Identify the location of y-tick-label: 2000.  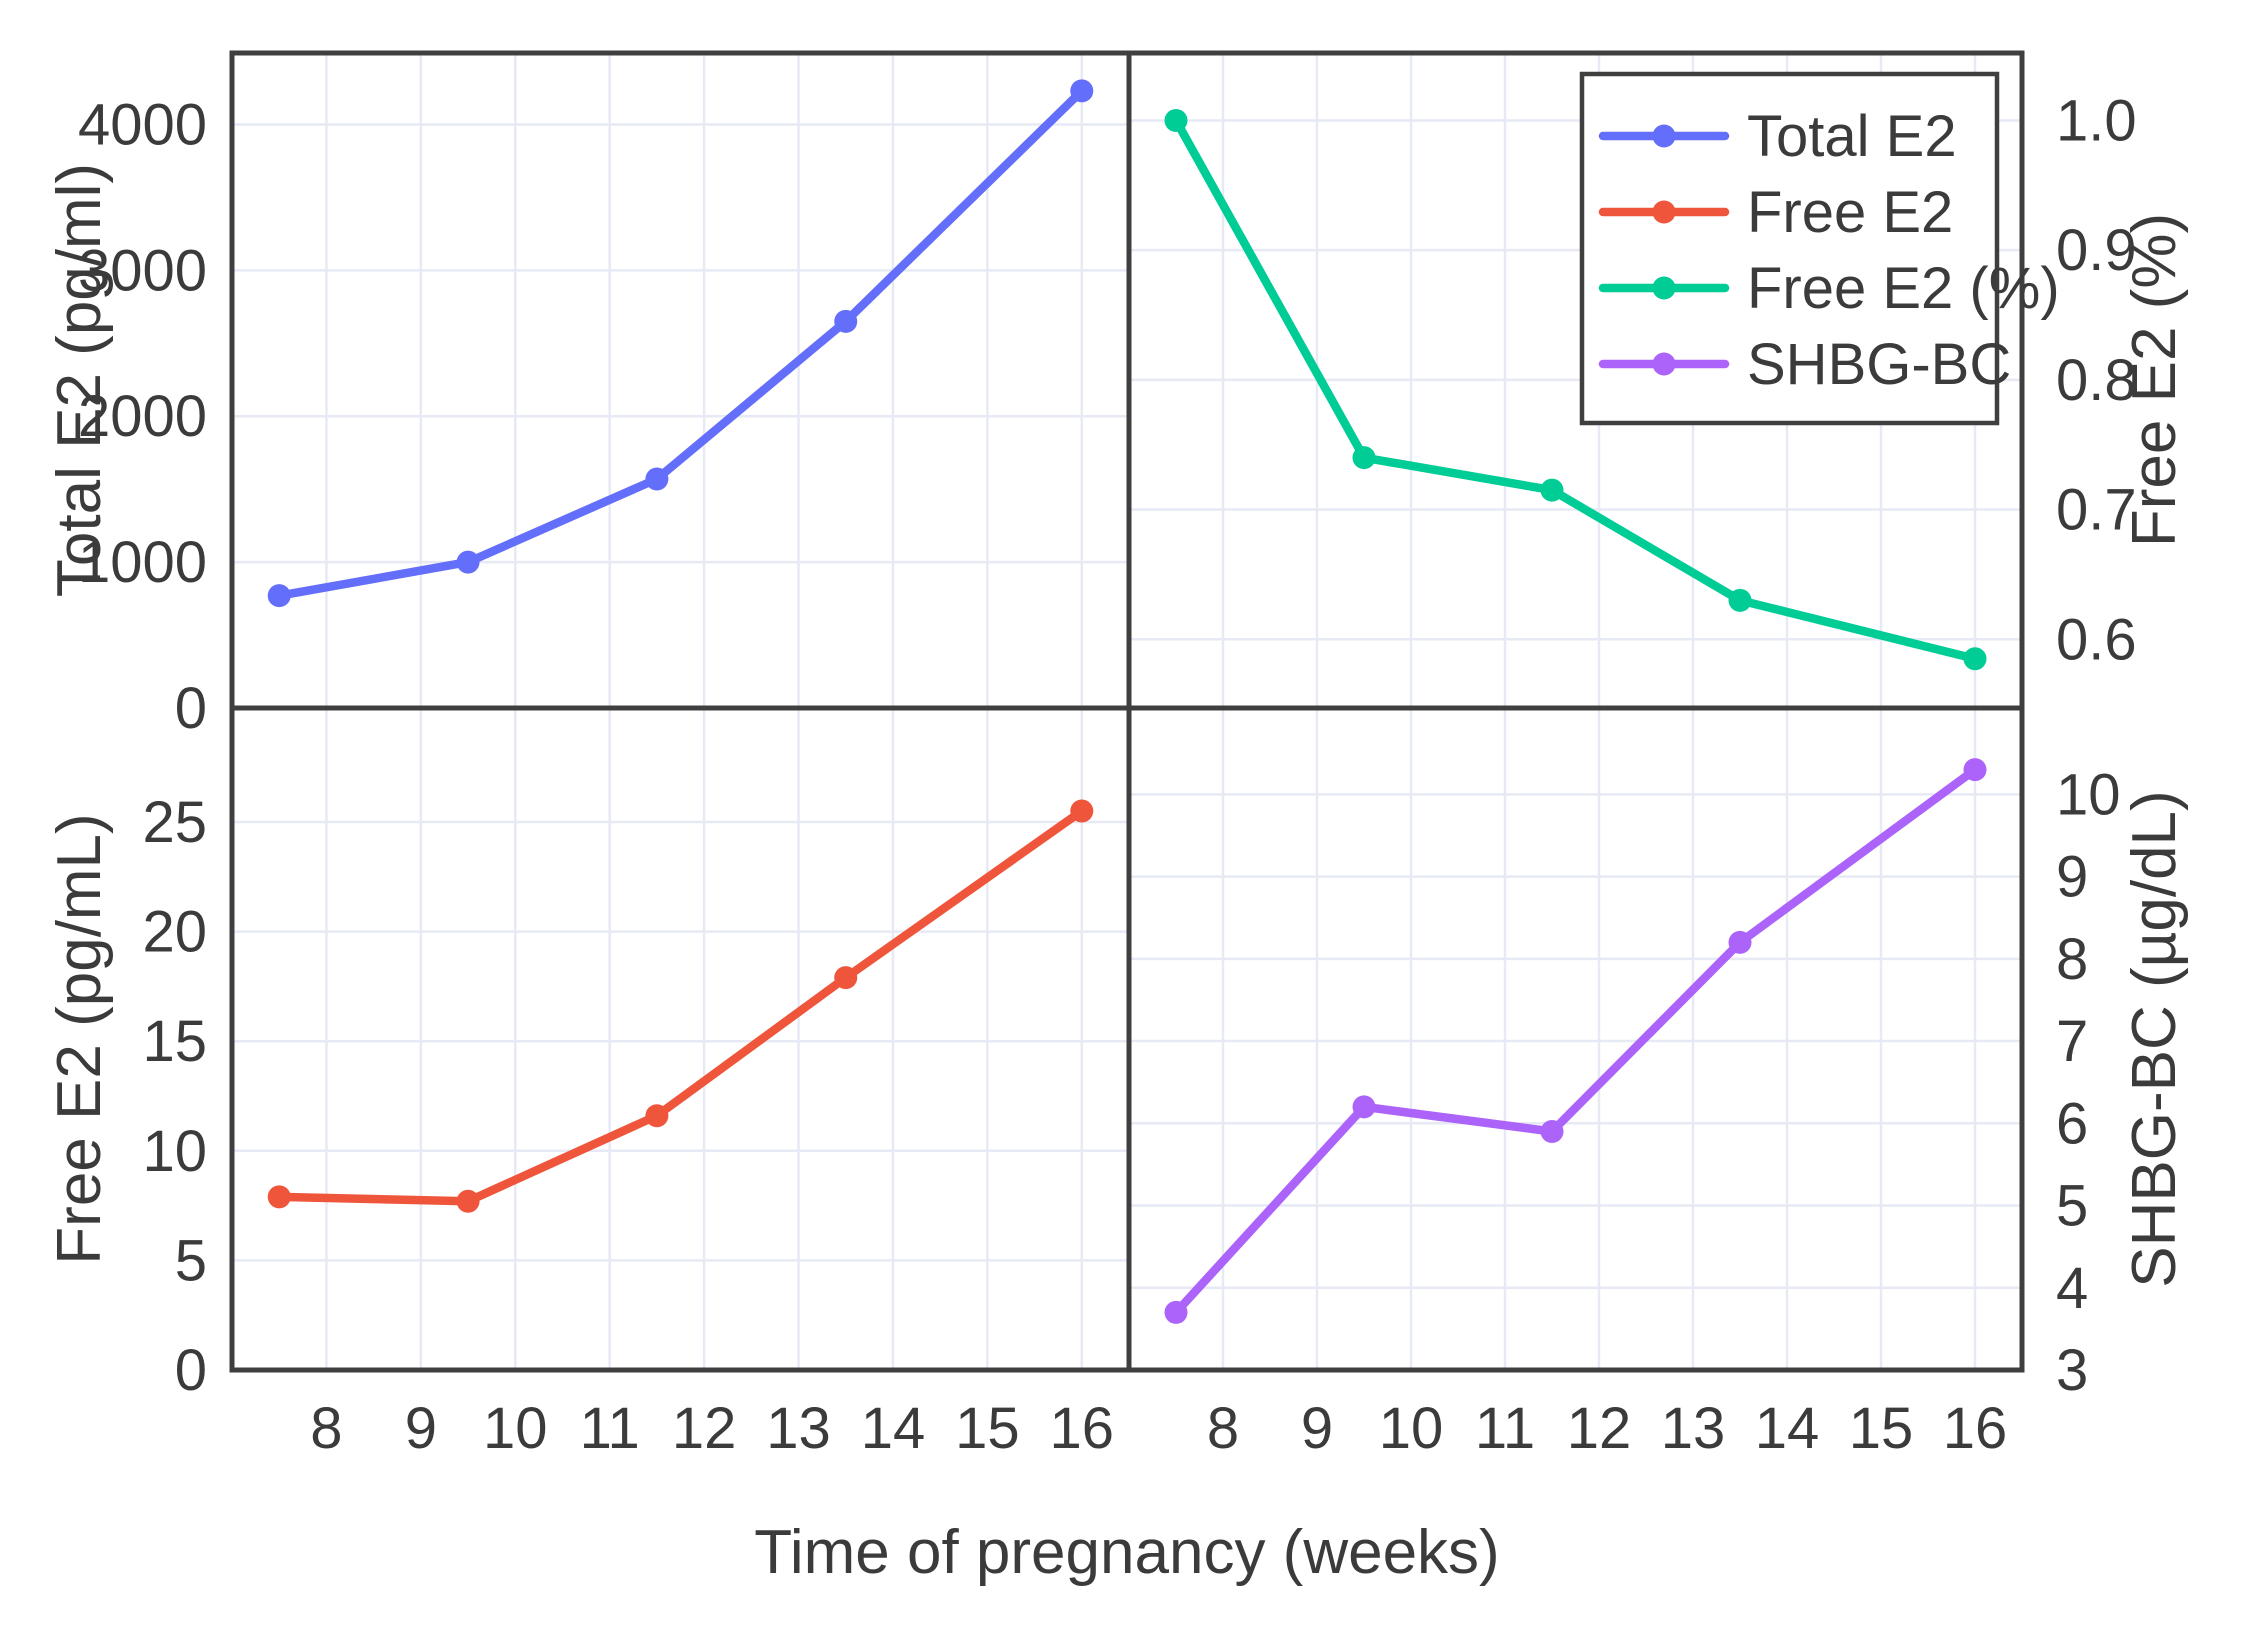
(142, 416).